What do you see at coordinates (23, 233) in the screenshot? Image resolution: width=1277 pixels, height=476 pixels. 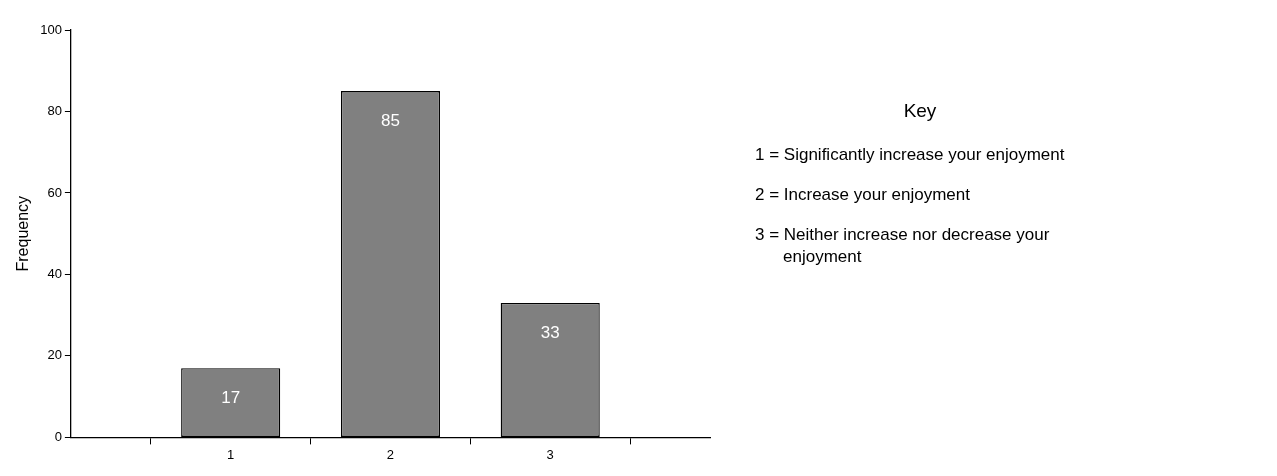 I see `y-axis-title: Frequency` at bounding box center [23, 233].